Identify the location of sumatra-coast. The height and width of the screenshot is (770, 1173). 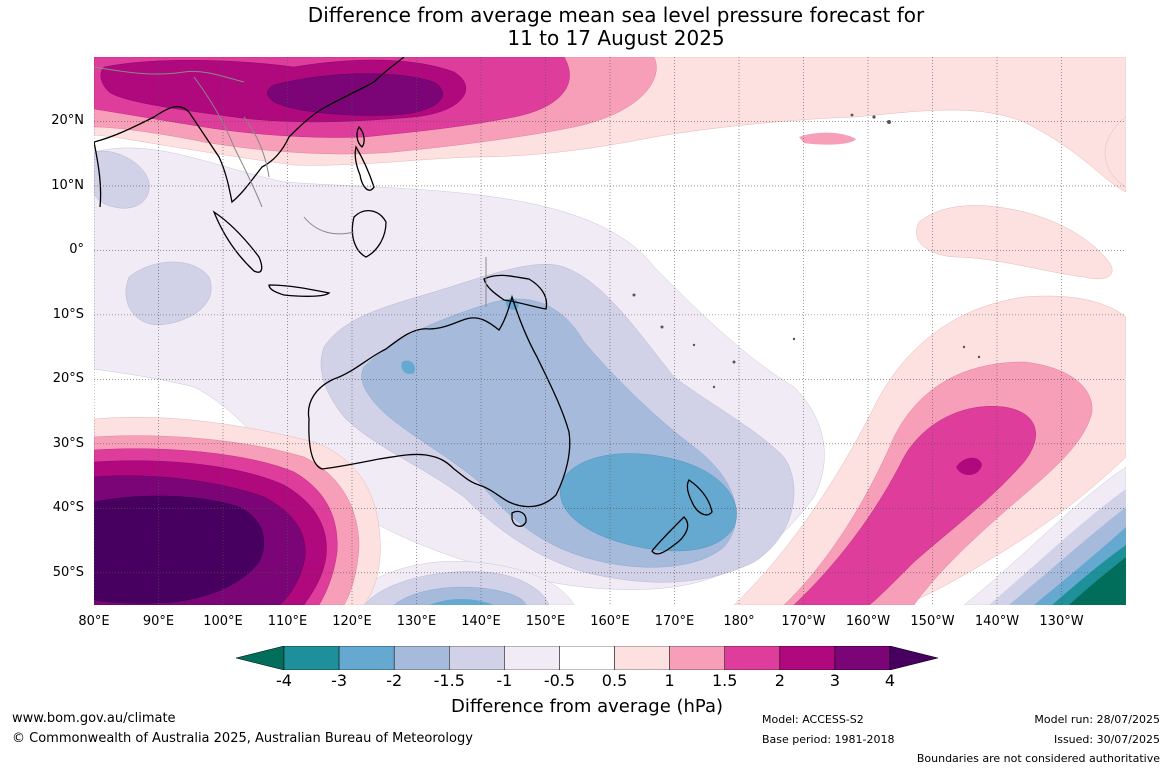
(237, 241).